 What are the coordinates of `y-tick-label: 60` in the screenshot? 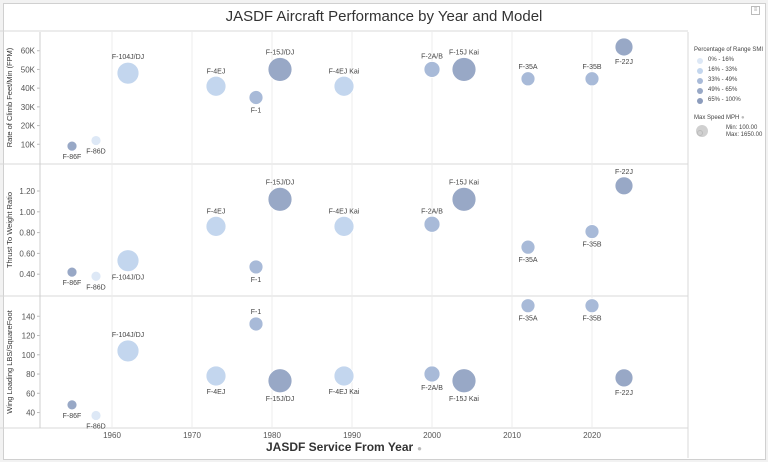 It's located at (30, 393).